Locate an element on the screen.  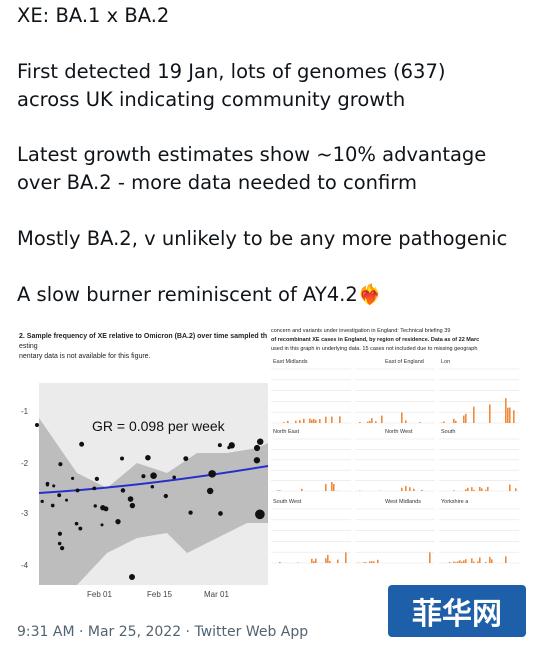
y-label: -4 is located at coordinates (25, 565).